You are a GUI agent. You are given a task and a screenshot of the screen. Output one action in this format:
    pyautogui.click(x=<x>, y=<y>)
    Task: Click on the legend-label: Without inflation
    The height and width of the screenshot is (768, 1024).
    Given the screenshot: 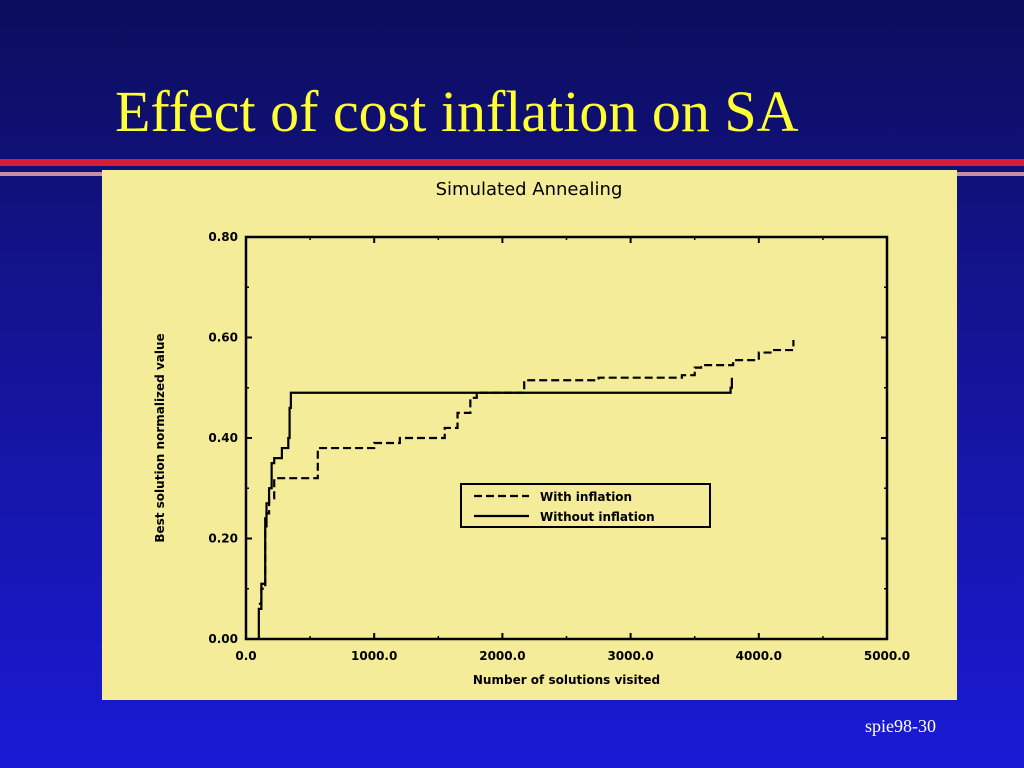 What is the action you would take?
    pyautogui.click(x=597, y=517)
    